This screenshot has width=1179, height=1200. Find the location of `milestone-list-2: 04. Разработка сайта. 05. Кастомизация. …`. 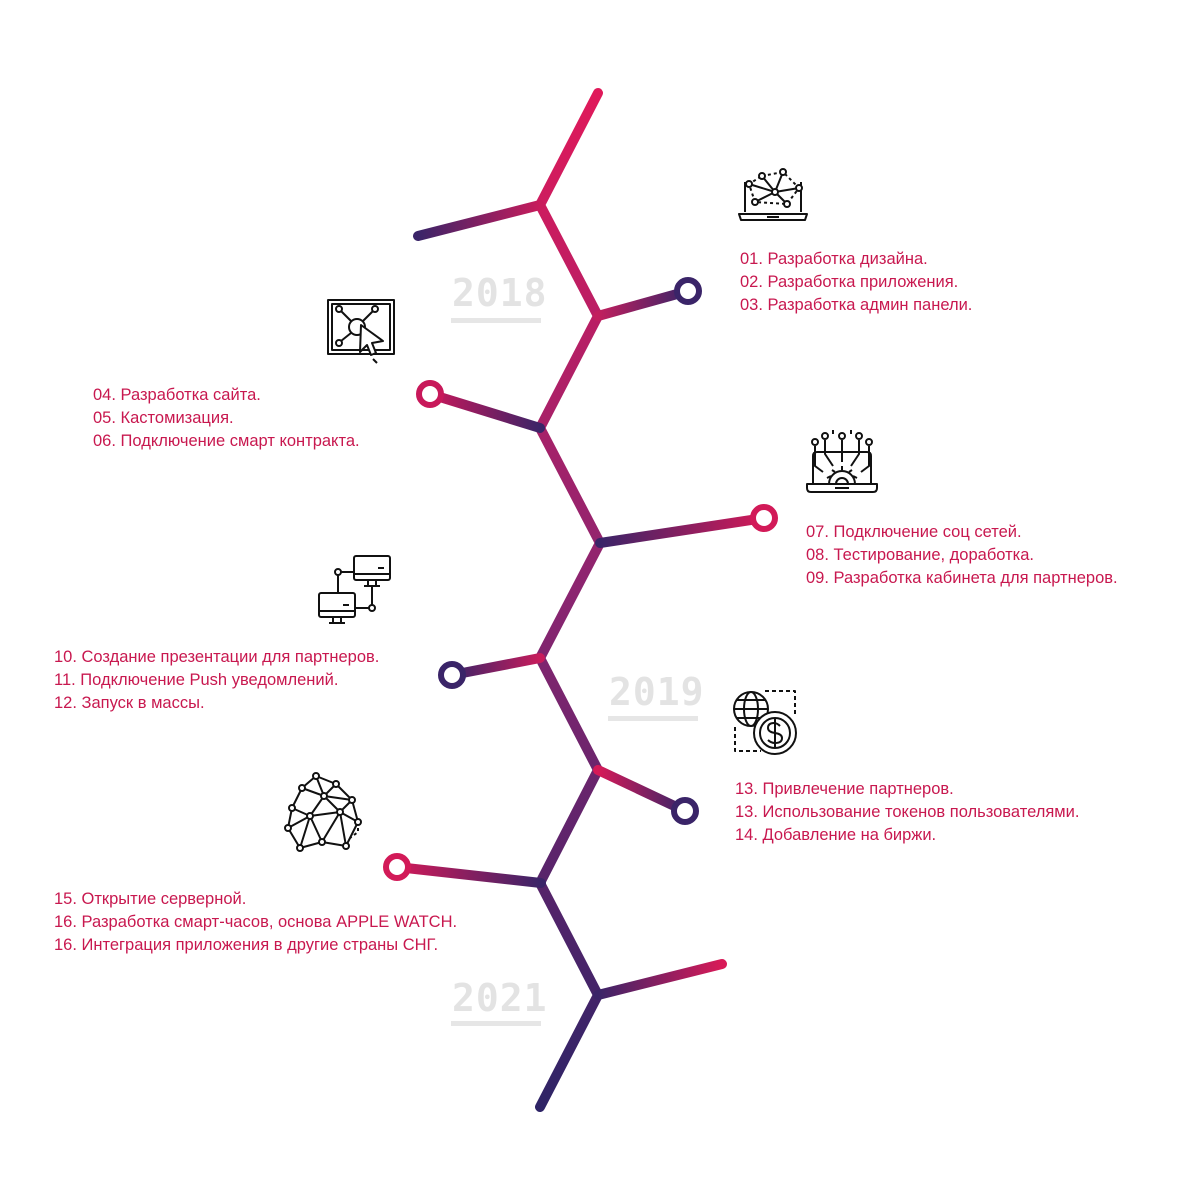

milestone-list-2: 04. Разработка сайта. 05. Кастомизация. … is located at coordinates (226, 418).